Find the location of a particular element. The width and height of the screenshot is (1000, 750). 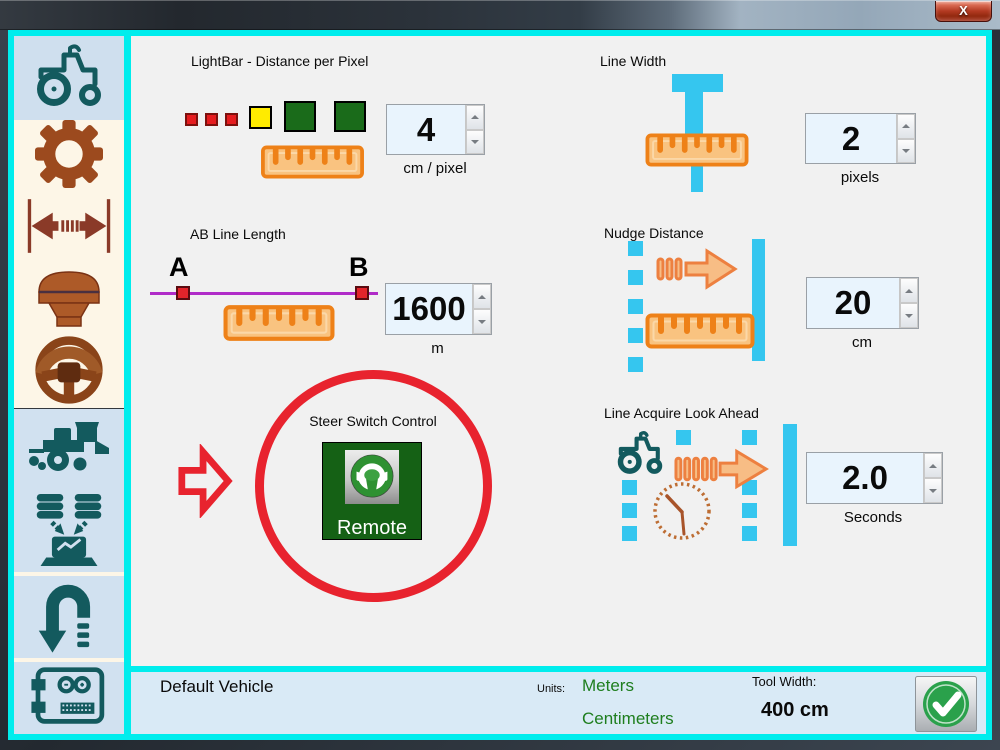

lightbar-spin-up-button is located at coordinates (475, 117).